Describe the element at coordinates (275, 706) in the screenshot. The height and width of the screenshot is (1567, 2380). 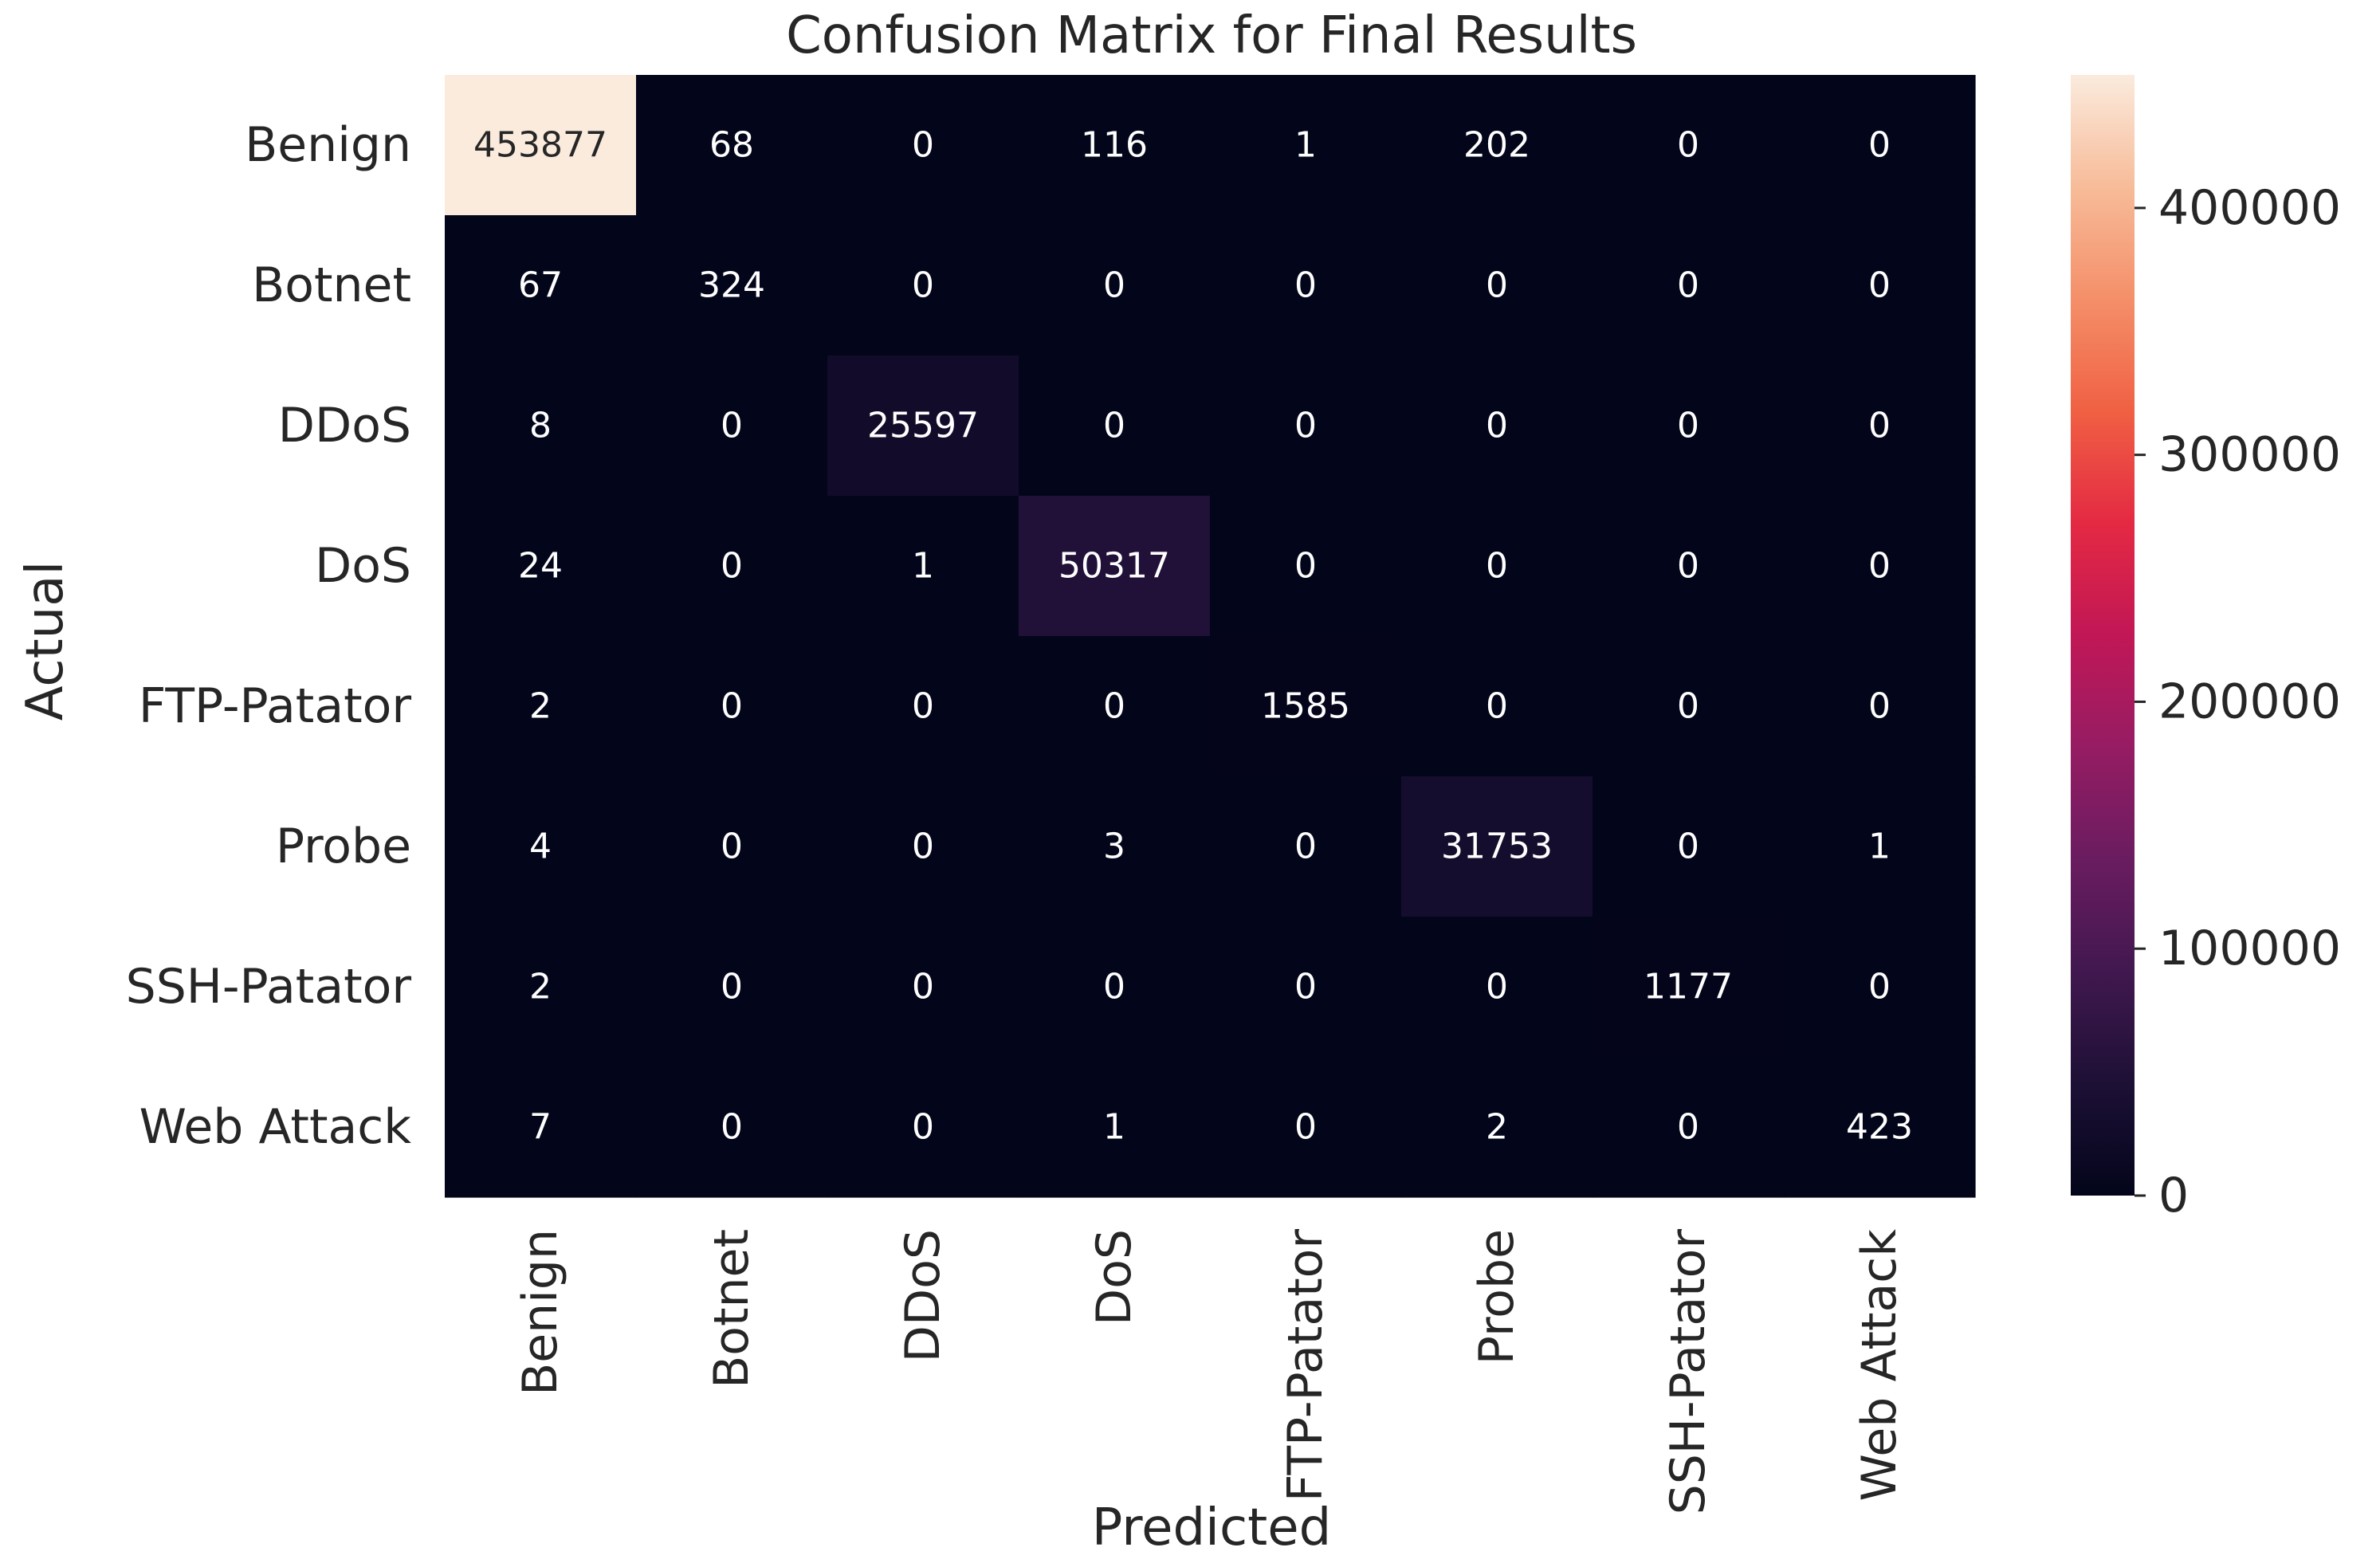
I see `y-tick-label: FTP-Patator` at that location.